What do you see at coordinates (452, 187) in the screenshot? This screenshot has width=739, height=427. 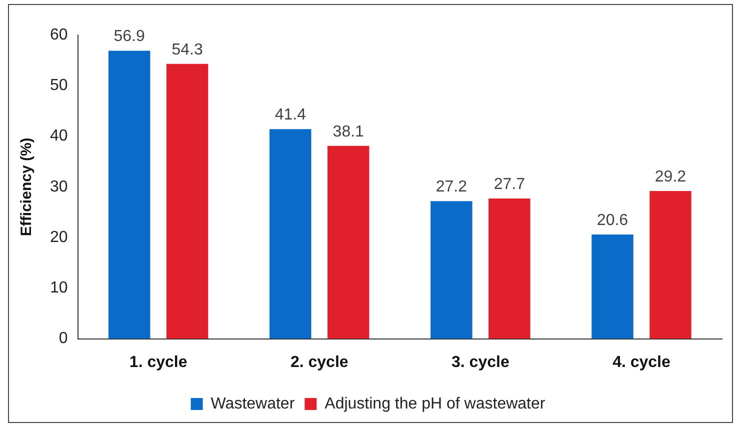 I see `data-label: 27.2` at bounding box center [452, 187].